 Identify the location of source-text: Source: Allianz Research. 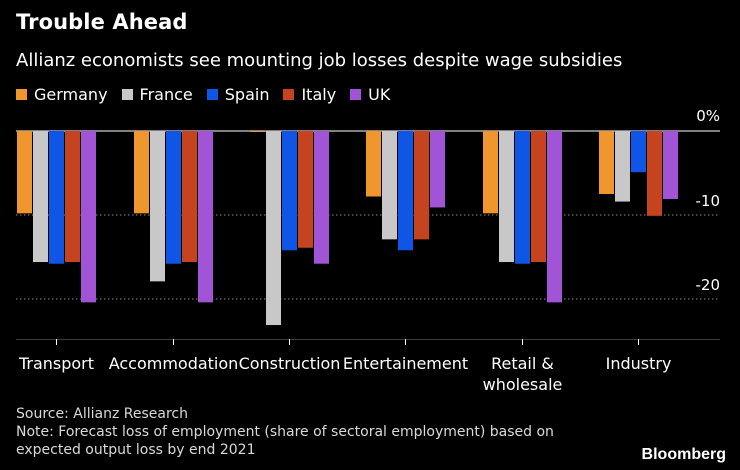
(102, 414).